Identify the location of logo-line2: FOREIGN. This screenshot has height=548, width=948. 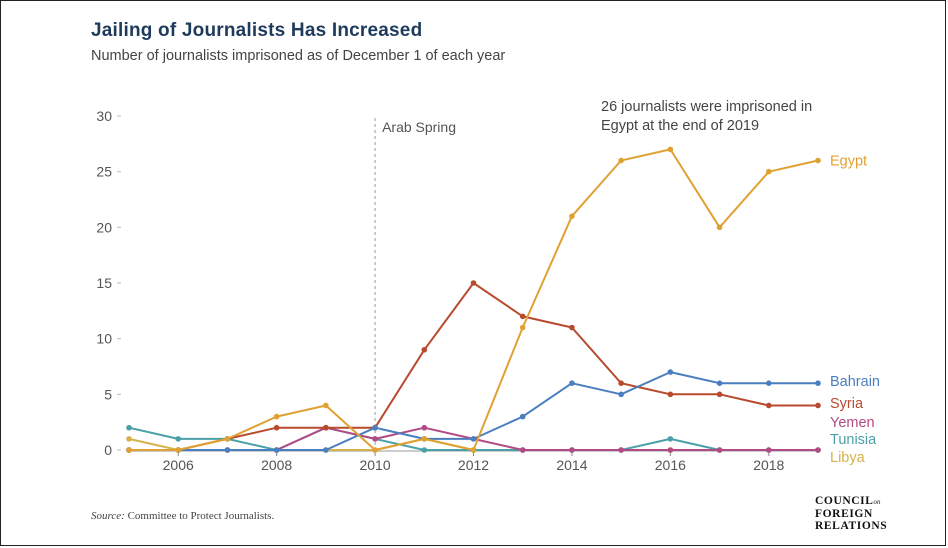
(844, 514).